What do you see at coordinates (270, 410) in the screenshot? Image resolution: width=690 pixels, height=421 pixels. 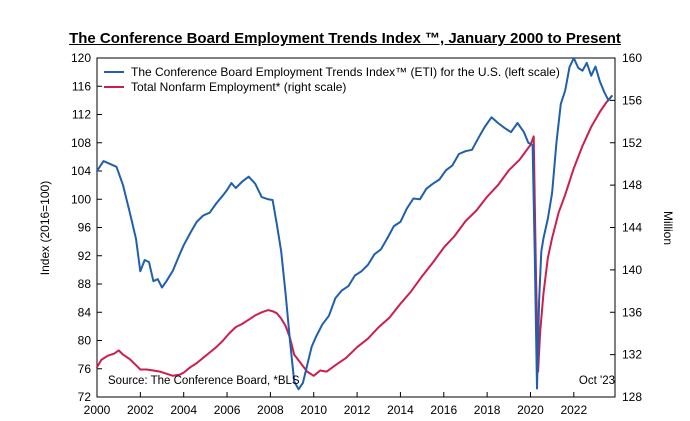 I see `x-tick-label: 2008` at bounding box center [270, 410].